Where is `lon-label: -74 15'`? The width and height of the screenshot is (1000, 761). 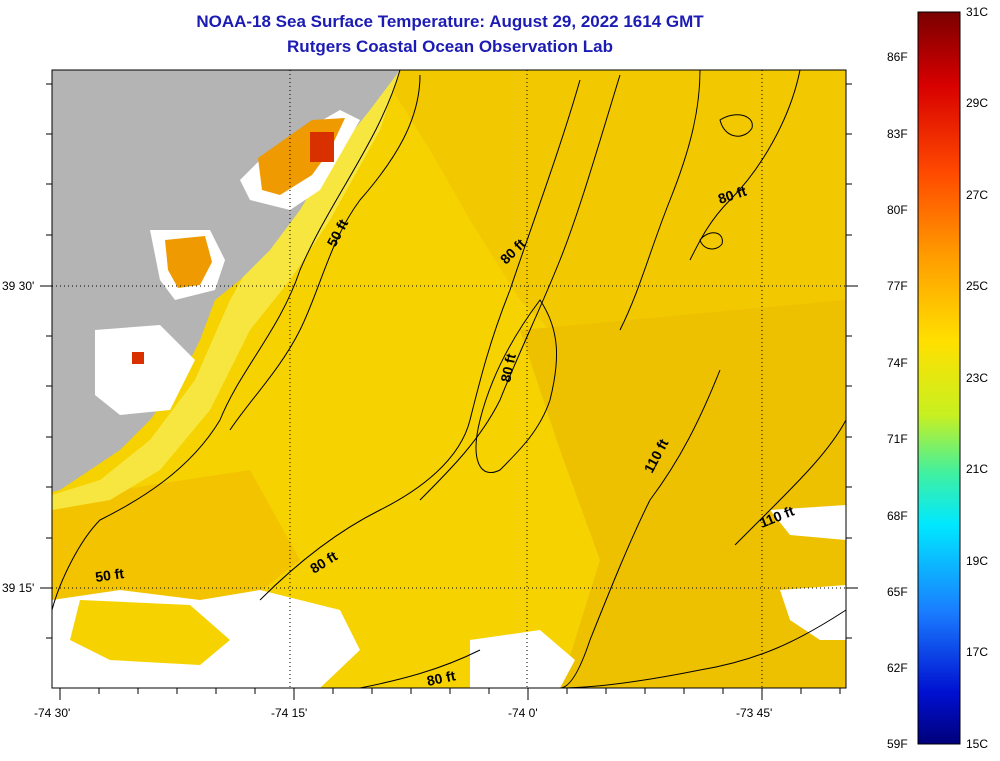 lon-label: -74 15' is located at coordinates (289, 713).